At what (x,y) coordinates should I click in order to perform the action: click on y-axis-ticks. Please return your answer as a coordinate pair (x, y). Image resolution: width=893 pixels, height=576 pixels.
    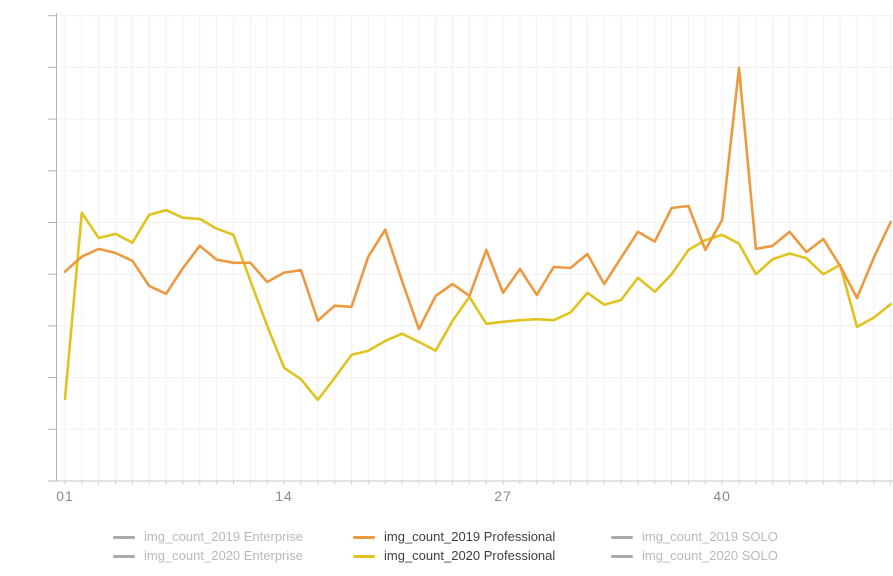
    Looking at the image, I should click on (52, 248).